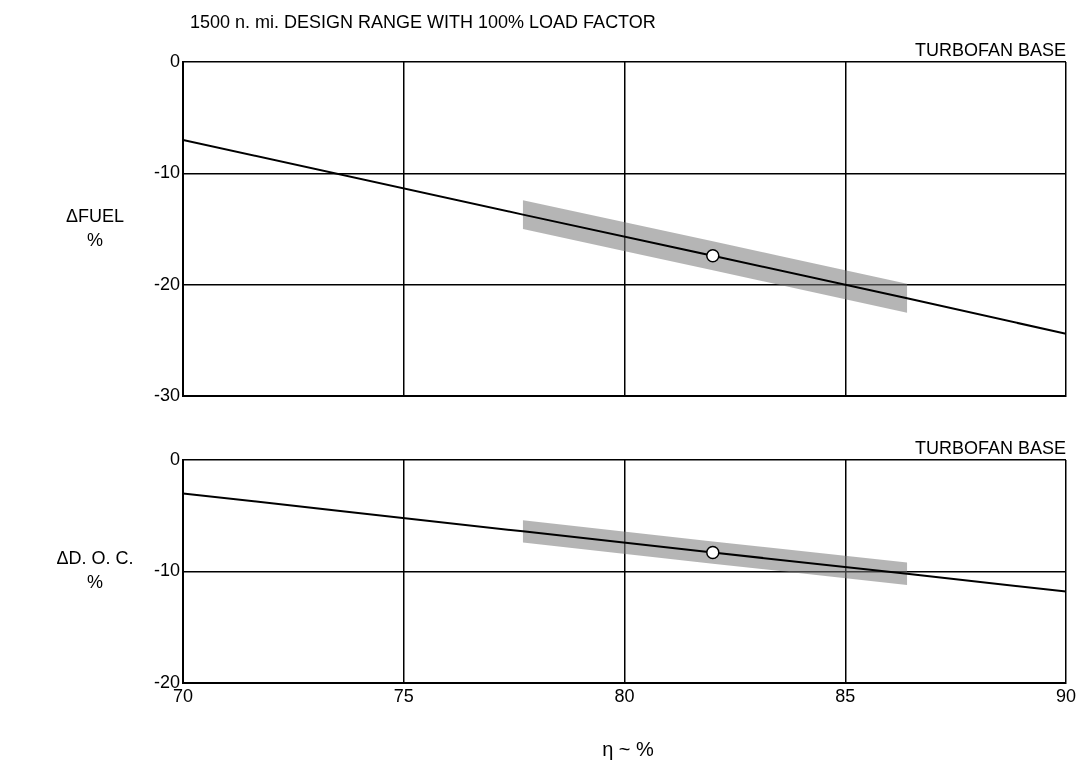  Describe the element at coordinates (94, 228) in the screenshot. I see `y-axis-title: ΔFUEL %` at that location.